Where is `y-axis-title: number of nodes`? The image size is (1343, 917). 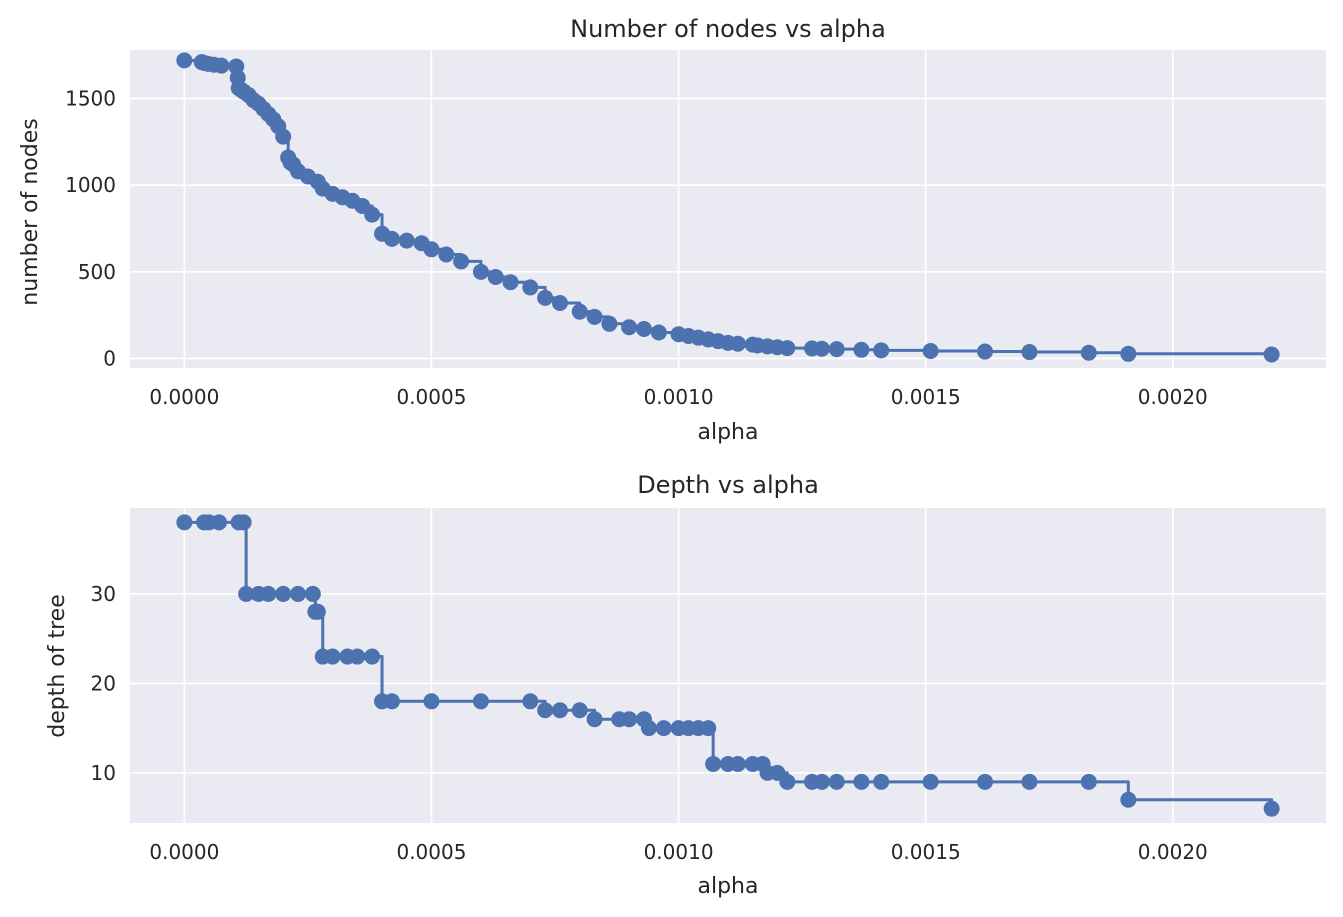 y-axis-title: number of nodes is located at coordinates (30, 211).